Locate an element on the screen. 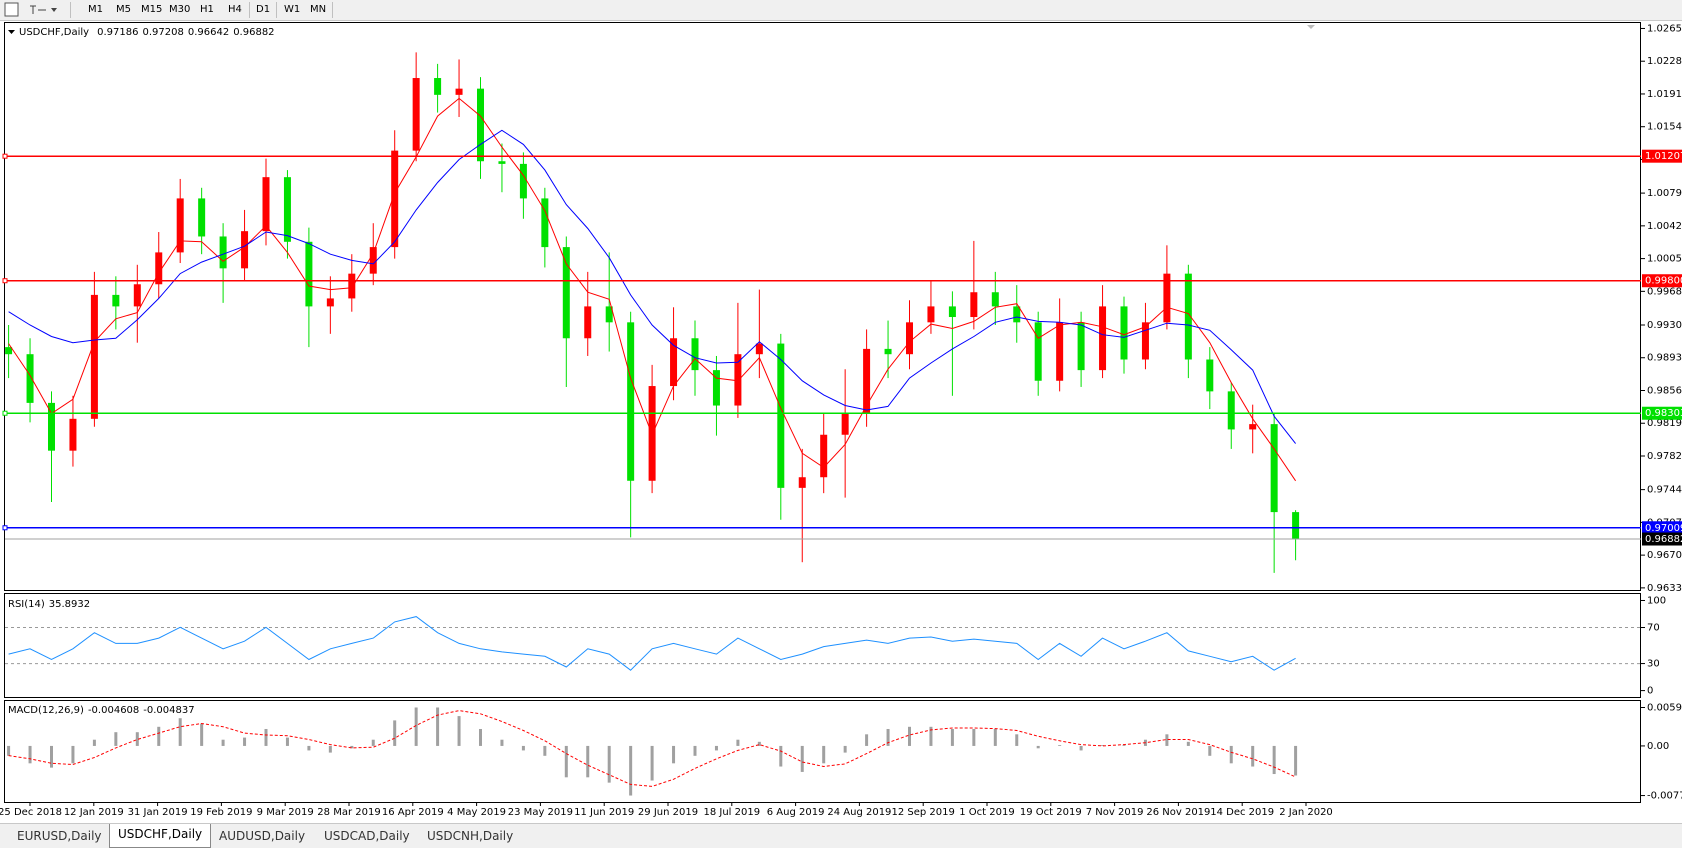 The height and width of the screenshot is (848, 1682). timeframe-button: D1 is located at coordinates (263, 9).